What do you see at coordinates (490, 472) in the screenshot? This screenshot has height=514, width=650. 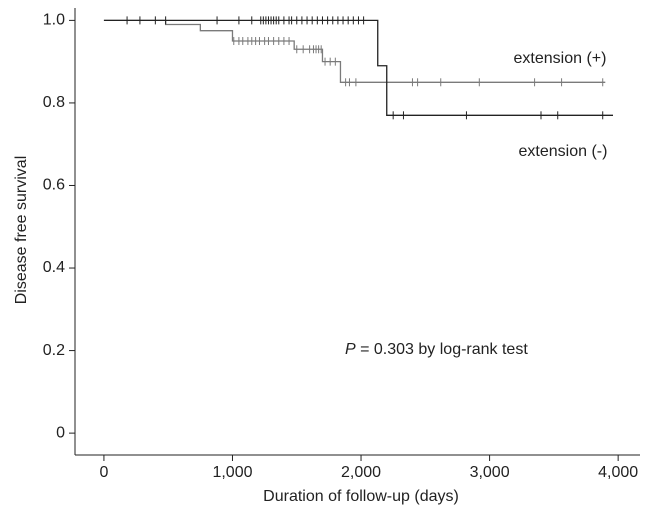 I see `x-tick-label: 3,000` at bounding box center [490, 472].